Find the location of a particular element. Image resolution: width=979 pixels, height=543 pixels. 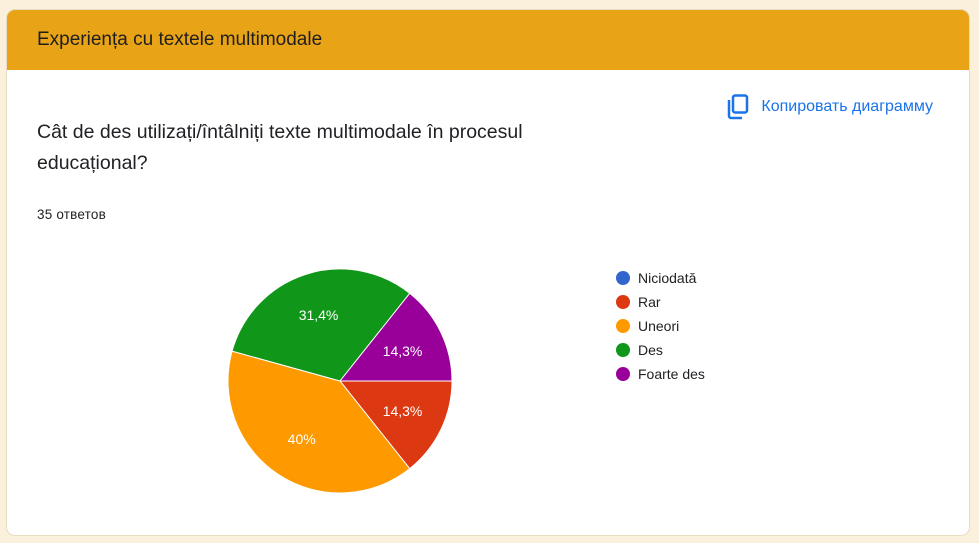

legend-item: Rar is located at coordinates (660, 302).